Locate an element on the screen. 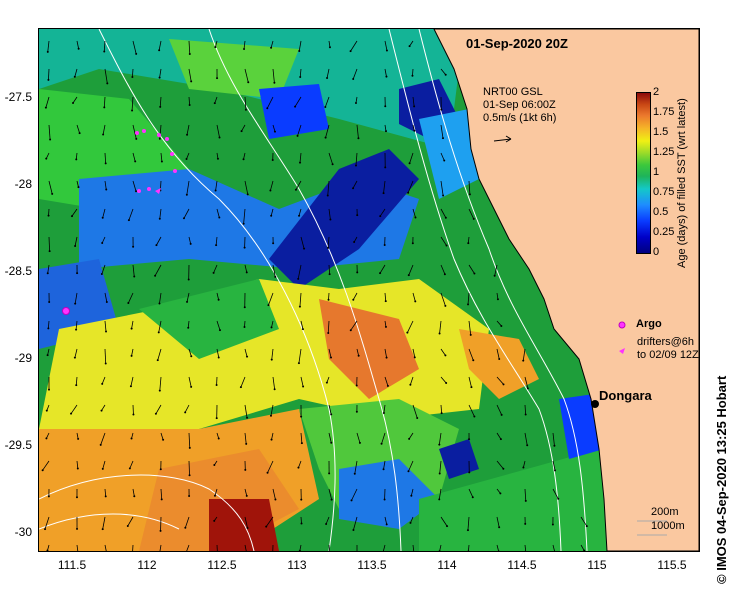  lon-tick-label: 114.5 is located at coordinates (522, 565).